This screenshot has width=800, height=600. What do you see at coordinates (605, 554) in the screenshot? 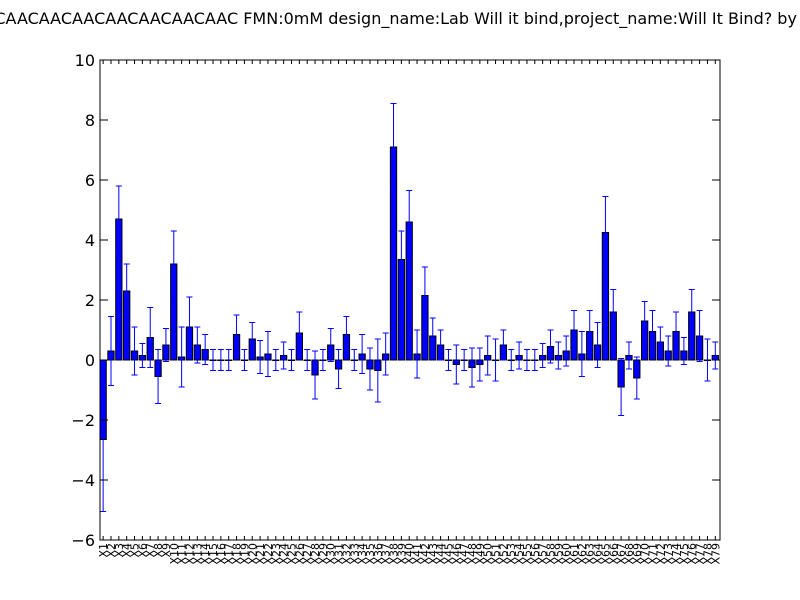
I see `x-tick-label-x65: X65` at bounding box center [605, 554].